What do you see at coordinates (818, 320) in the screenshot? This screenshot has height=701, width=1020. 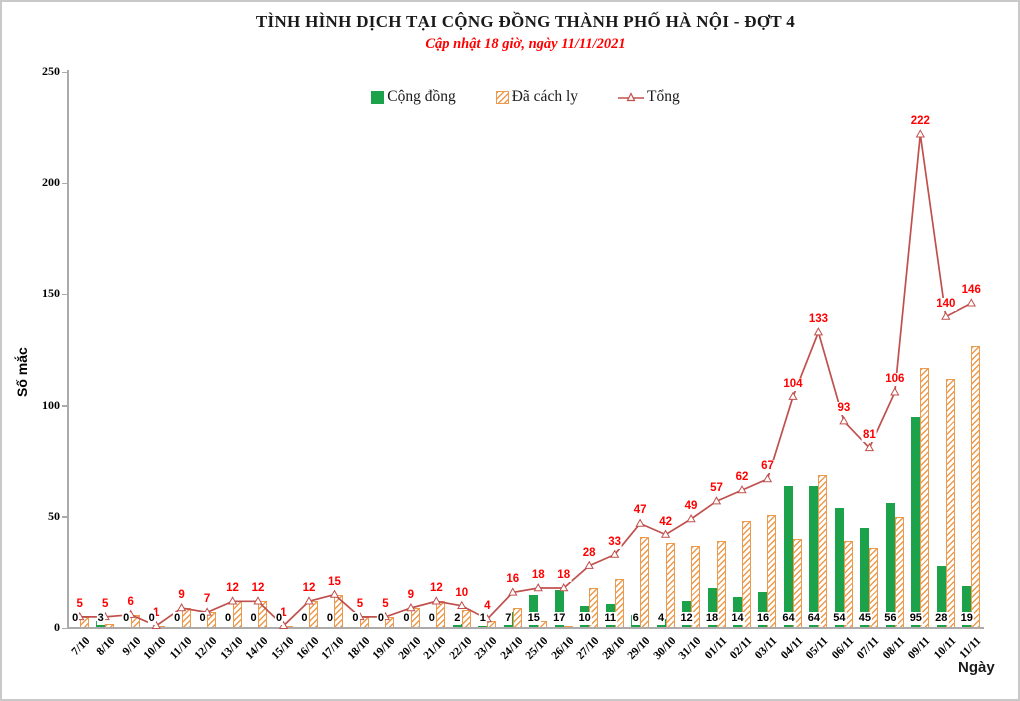 I see `total-value-label: 133` at bounding box center [818, 320].